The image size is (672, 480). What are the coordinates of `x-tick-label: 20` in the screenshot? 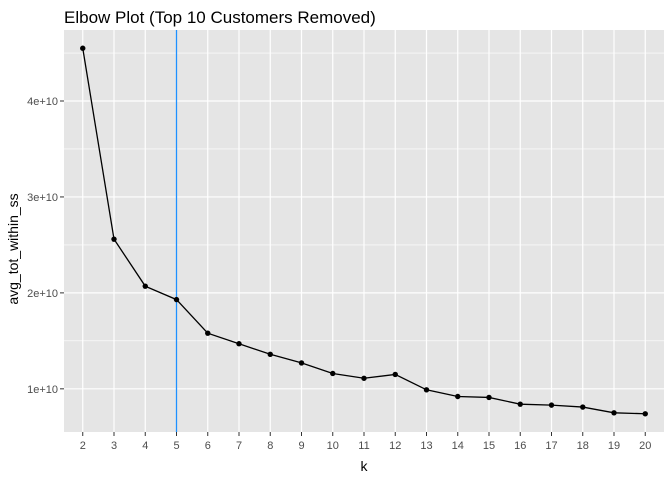 It's located at (645, 446).